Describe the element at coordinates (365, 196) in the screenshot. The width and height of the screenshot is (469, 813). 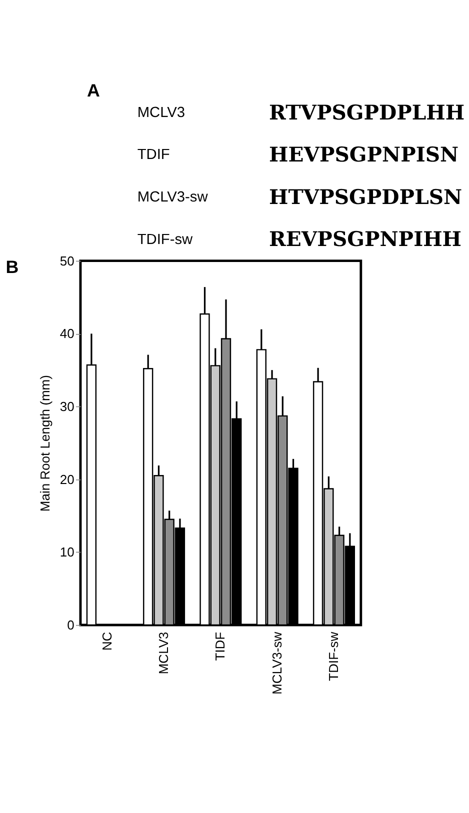
I see `text: HTVPSGPDPLSN` at that location.